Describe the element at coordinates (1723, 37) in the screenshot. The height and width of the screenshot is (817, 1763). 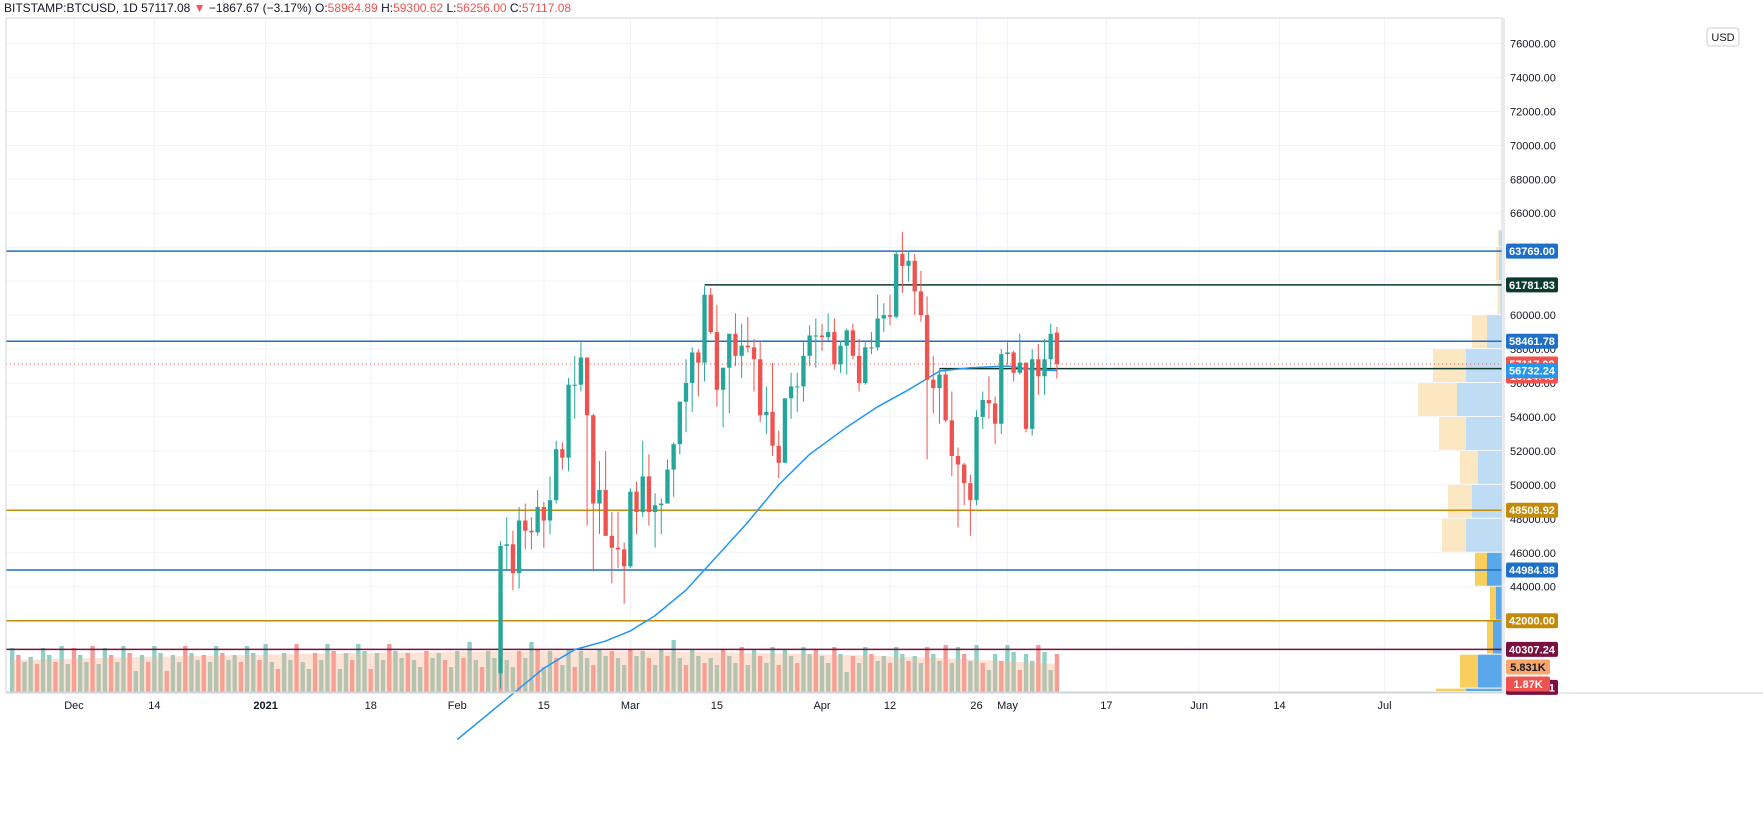
I see `currency-button: USD` at that location.